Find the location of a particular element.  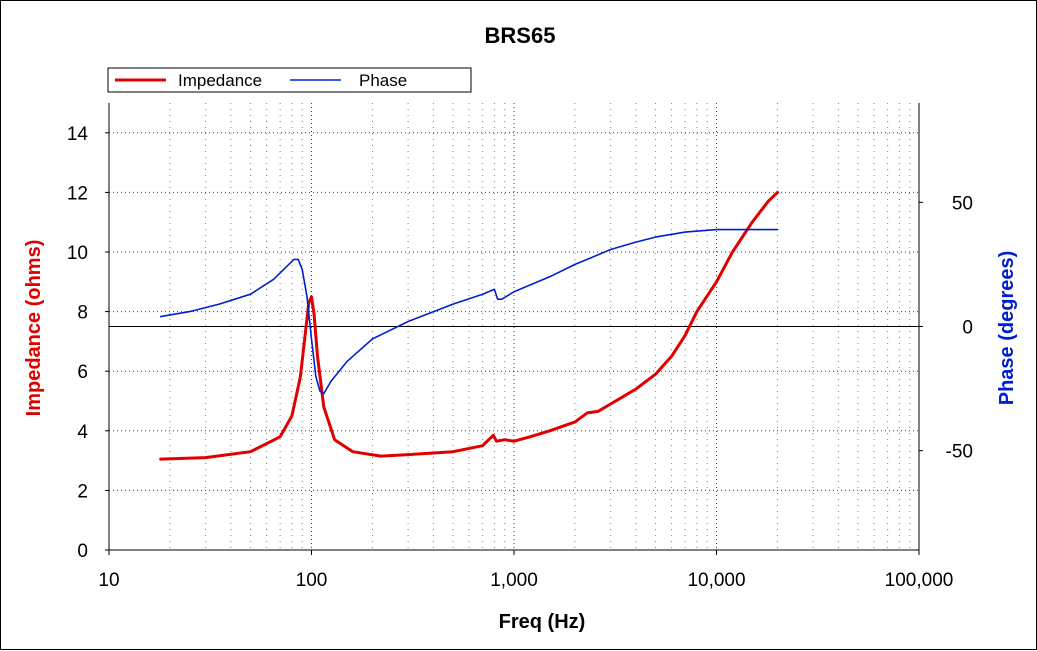

y-axis-label: Impedance (ohms) is located at coordinates (34, 328).